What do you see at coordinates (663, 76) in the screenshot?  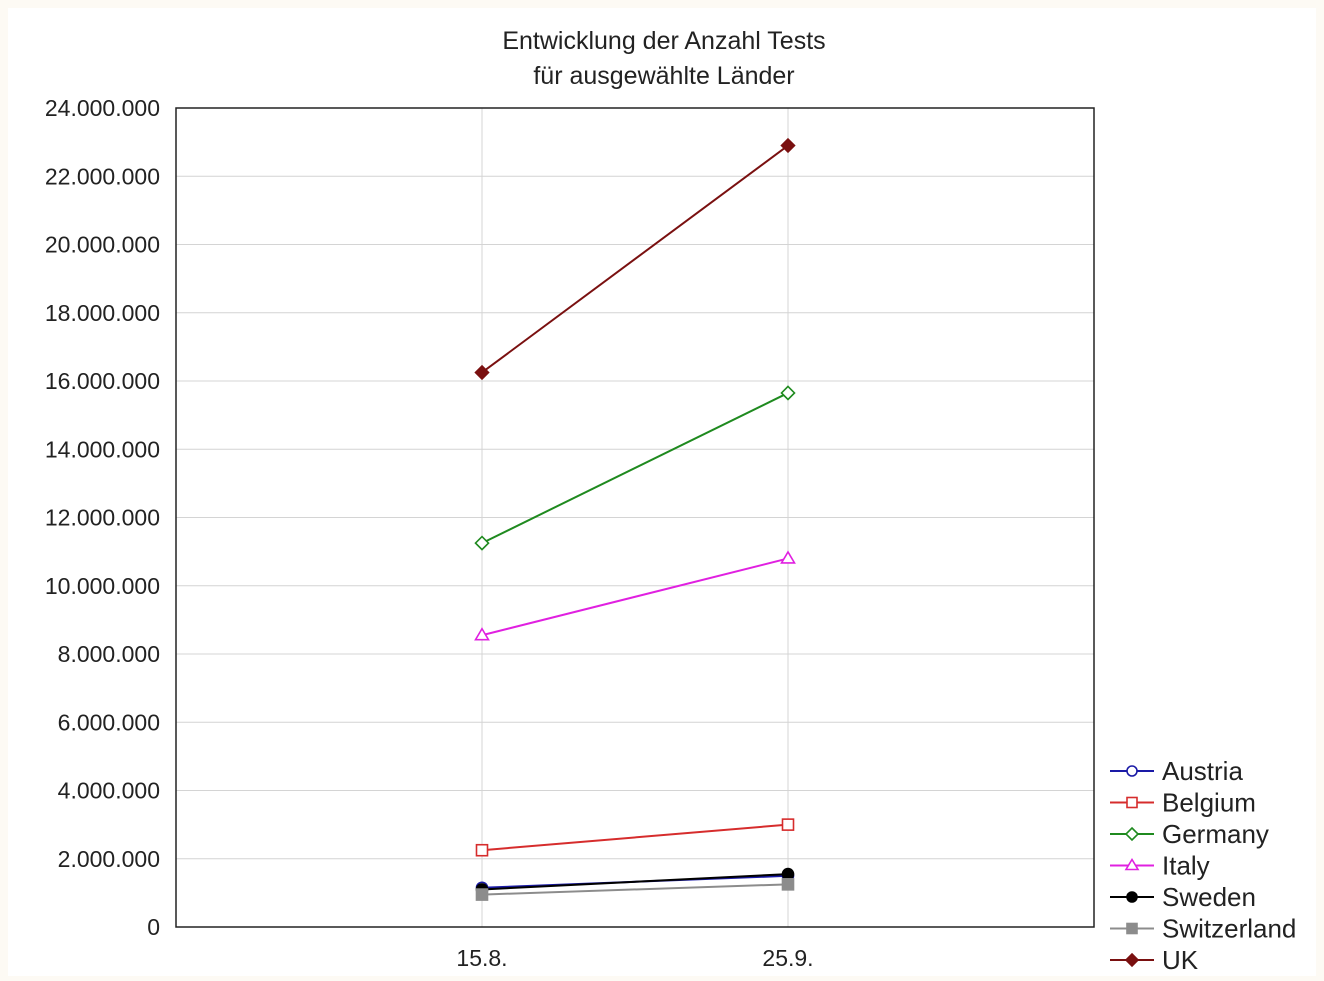 I see `chart-subtitle: für ausgewählte Länder` at bounding box center [663, 76].